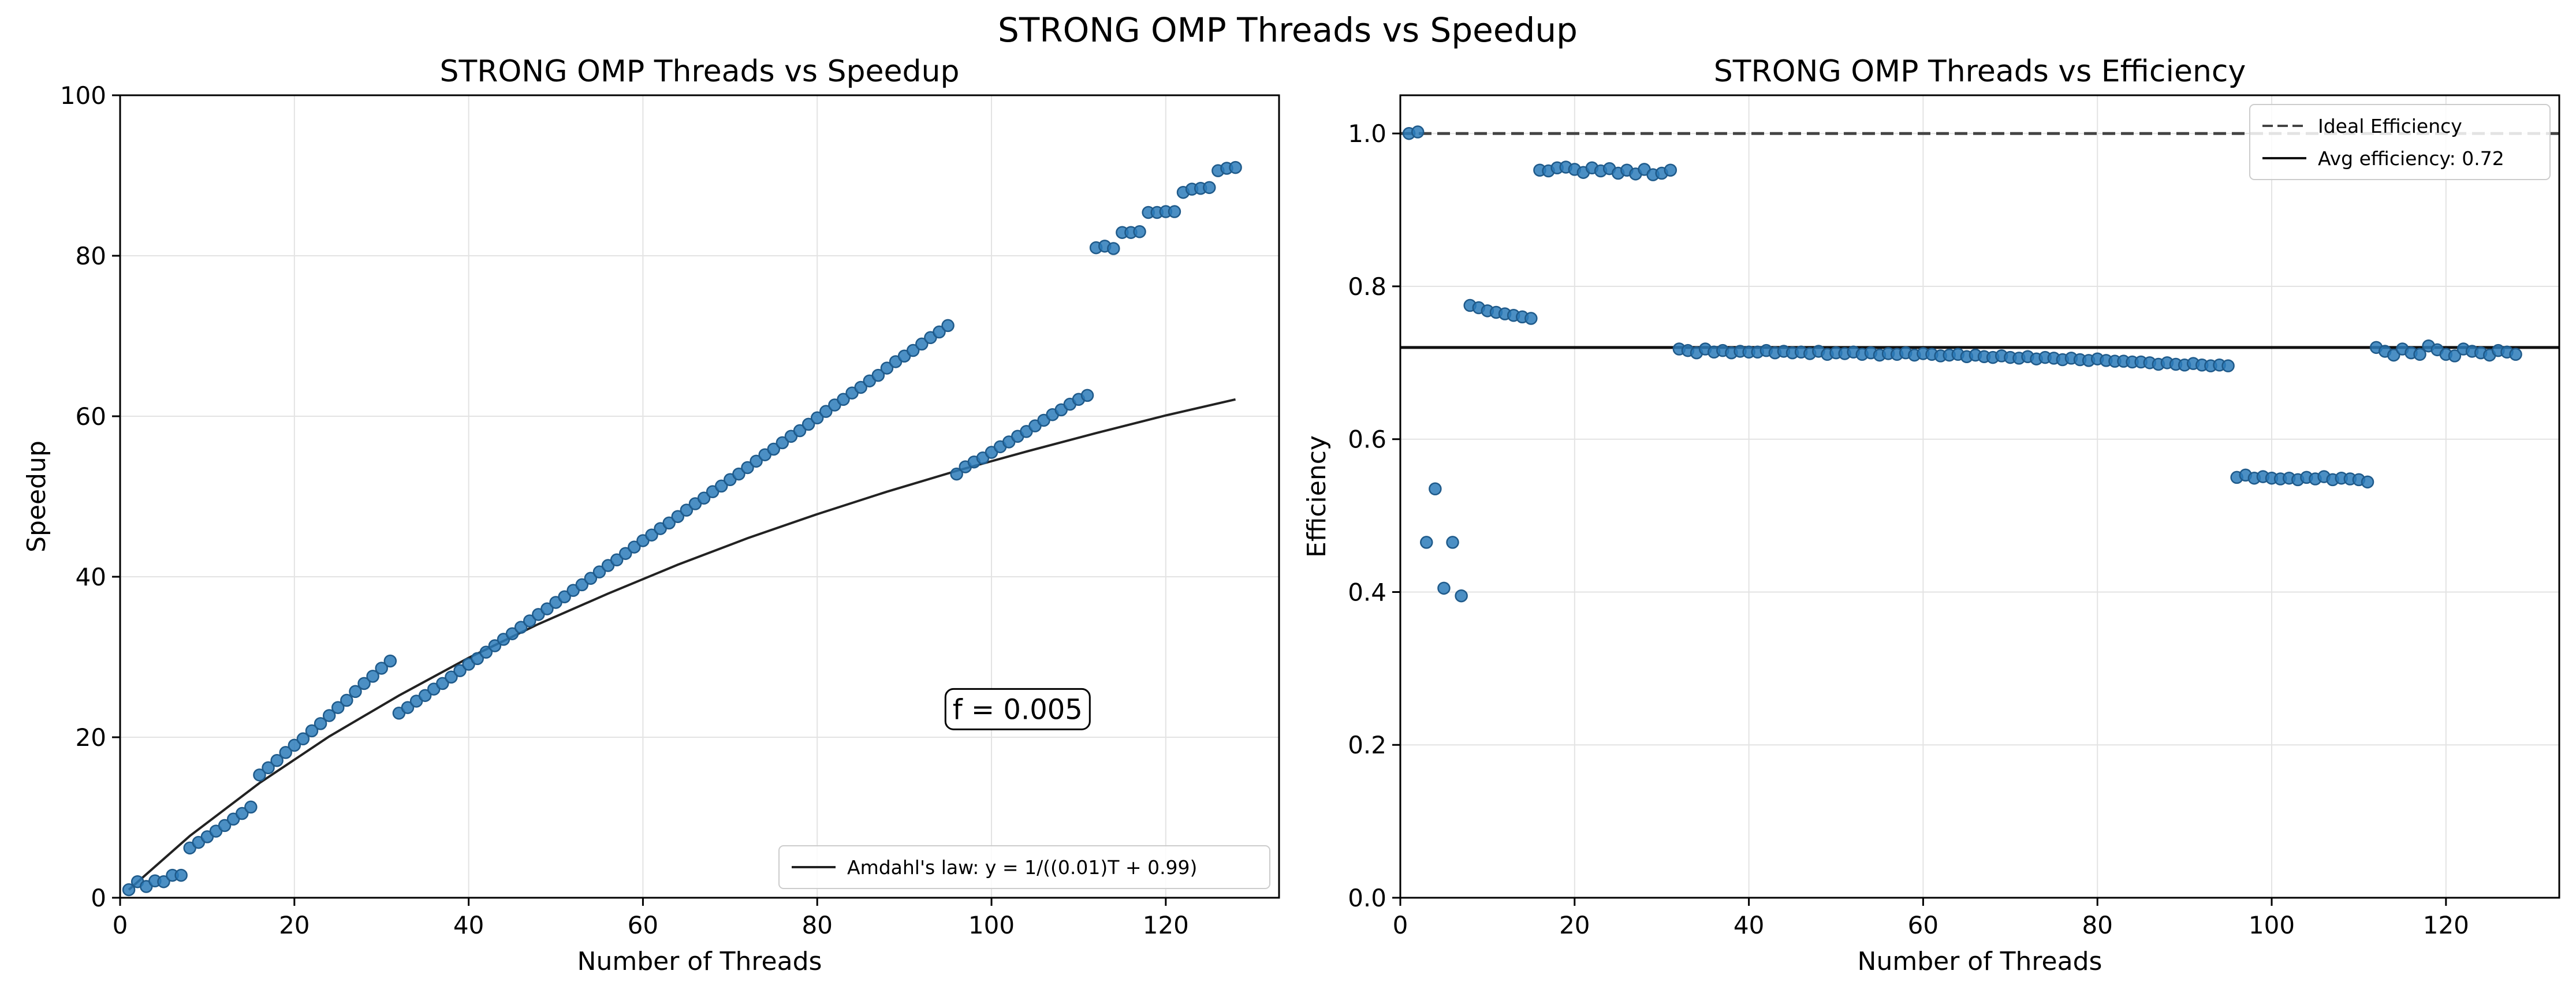 This screenshot has width=2576, height=993. I want to click on speedup-y-axis-label: Speedup, so click(36, 496).